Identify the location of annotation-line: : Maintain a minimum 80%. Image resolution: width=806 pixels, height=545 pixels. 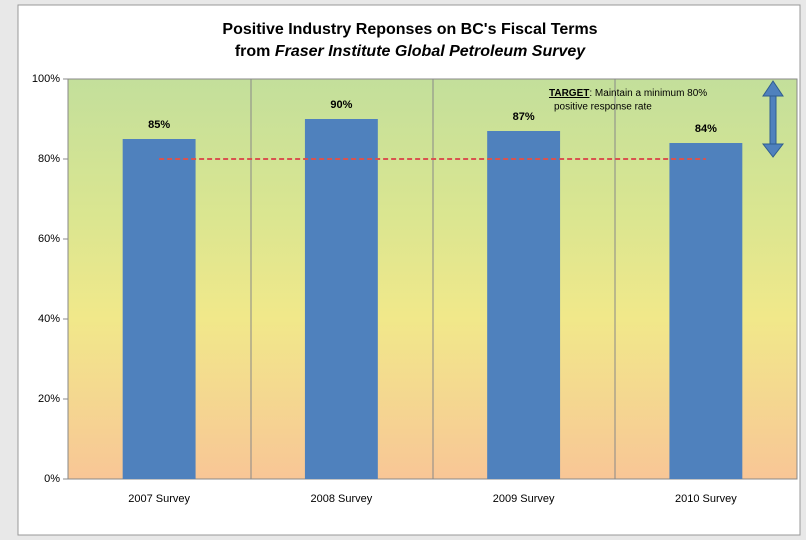
(648, 93).